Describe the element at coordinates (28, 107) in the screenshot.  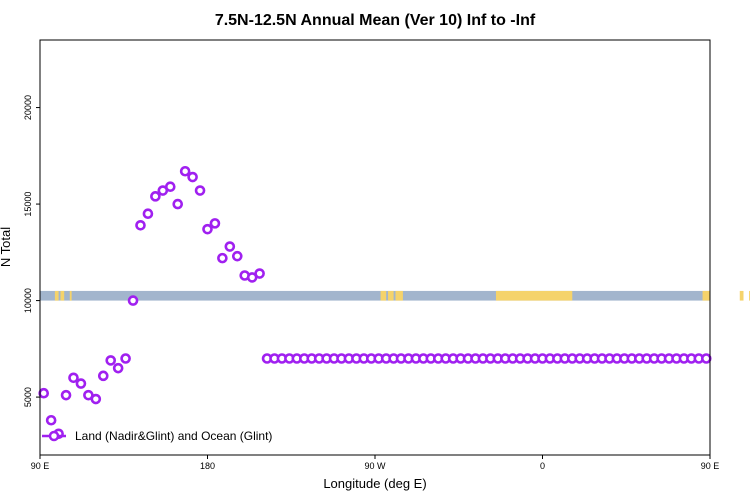
I see `y-tick-label: 20000` at that location.